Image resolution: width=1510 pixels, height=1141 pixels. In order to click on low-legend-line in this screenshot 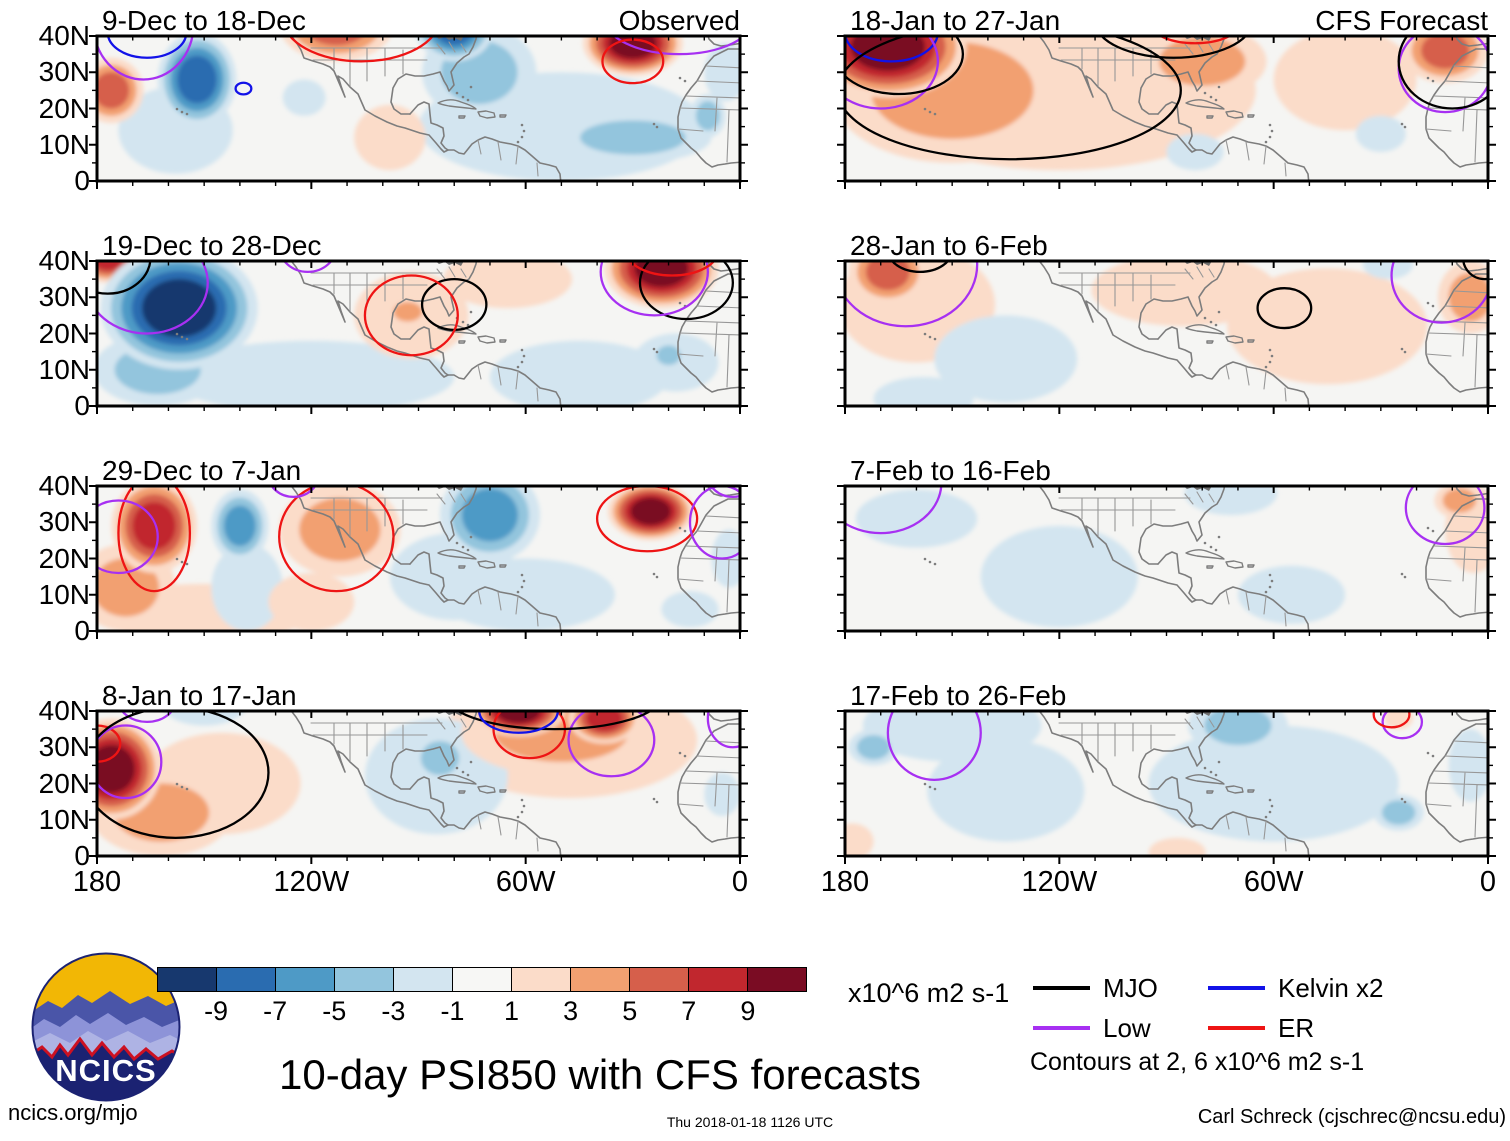, I will do `click(1061, 1028)`.